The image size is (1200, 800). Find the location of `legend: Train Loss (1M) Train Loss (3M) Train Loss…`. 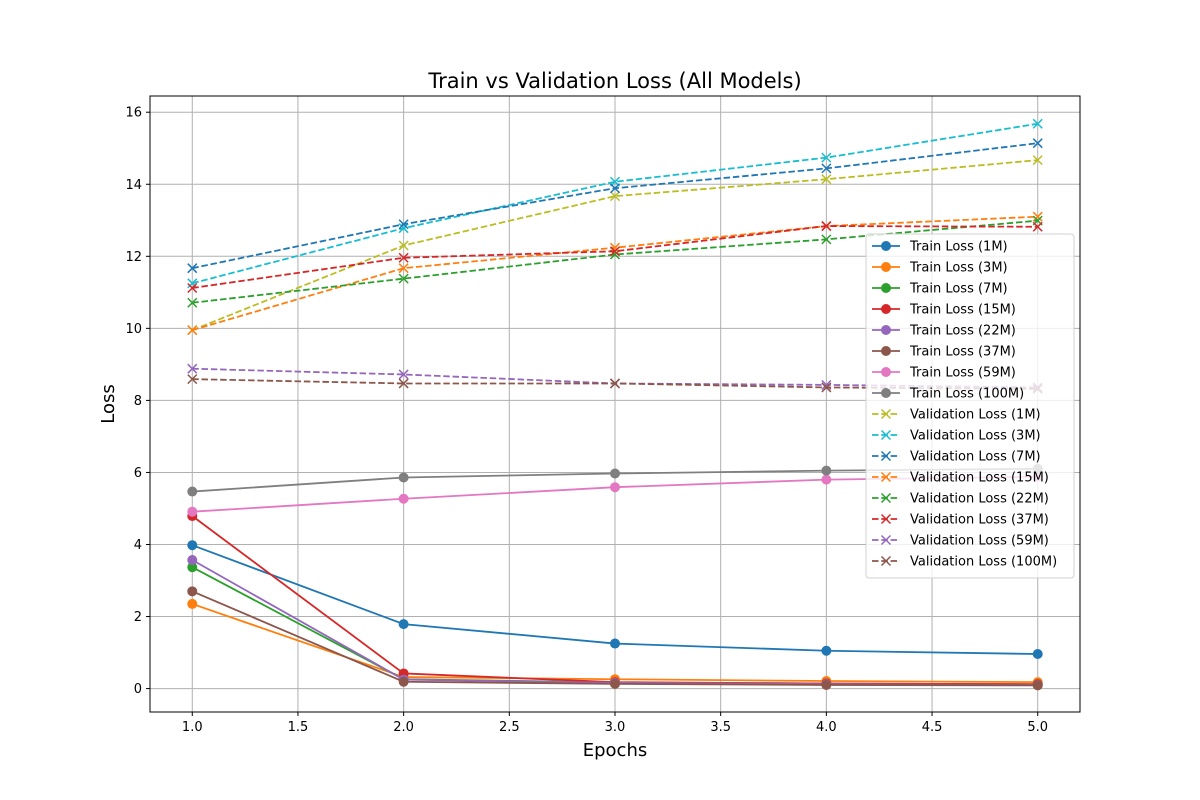

legend: Train Loss (1M) Train Loss (3M) Train Loss… is located at coordinates (970, 406).